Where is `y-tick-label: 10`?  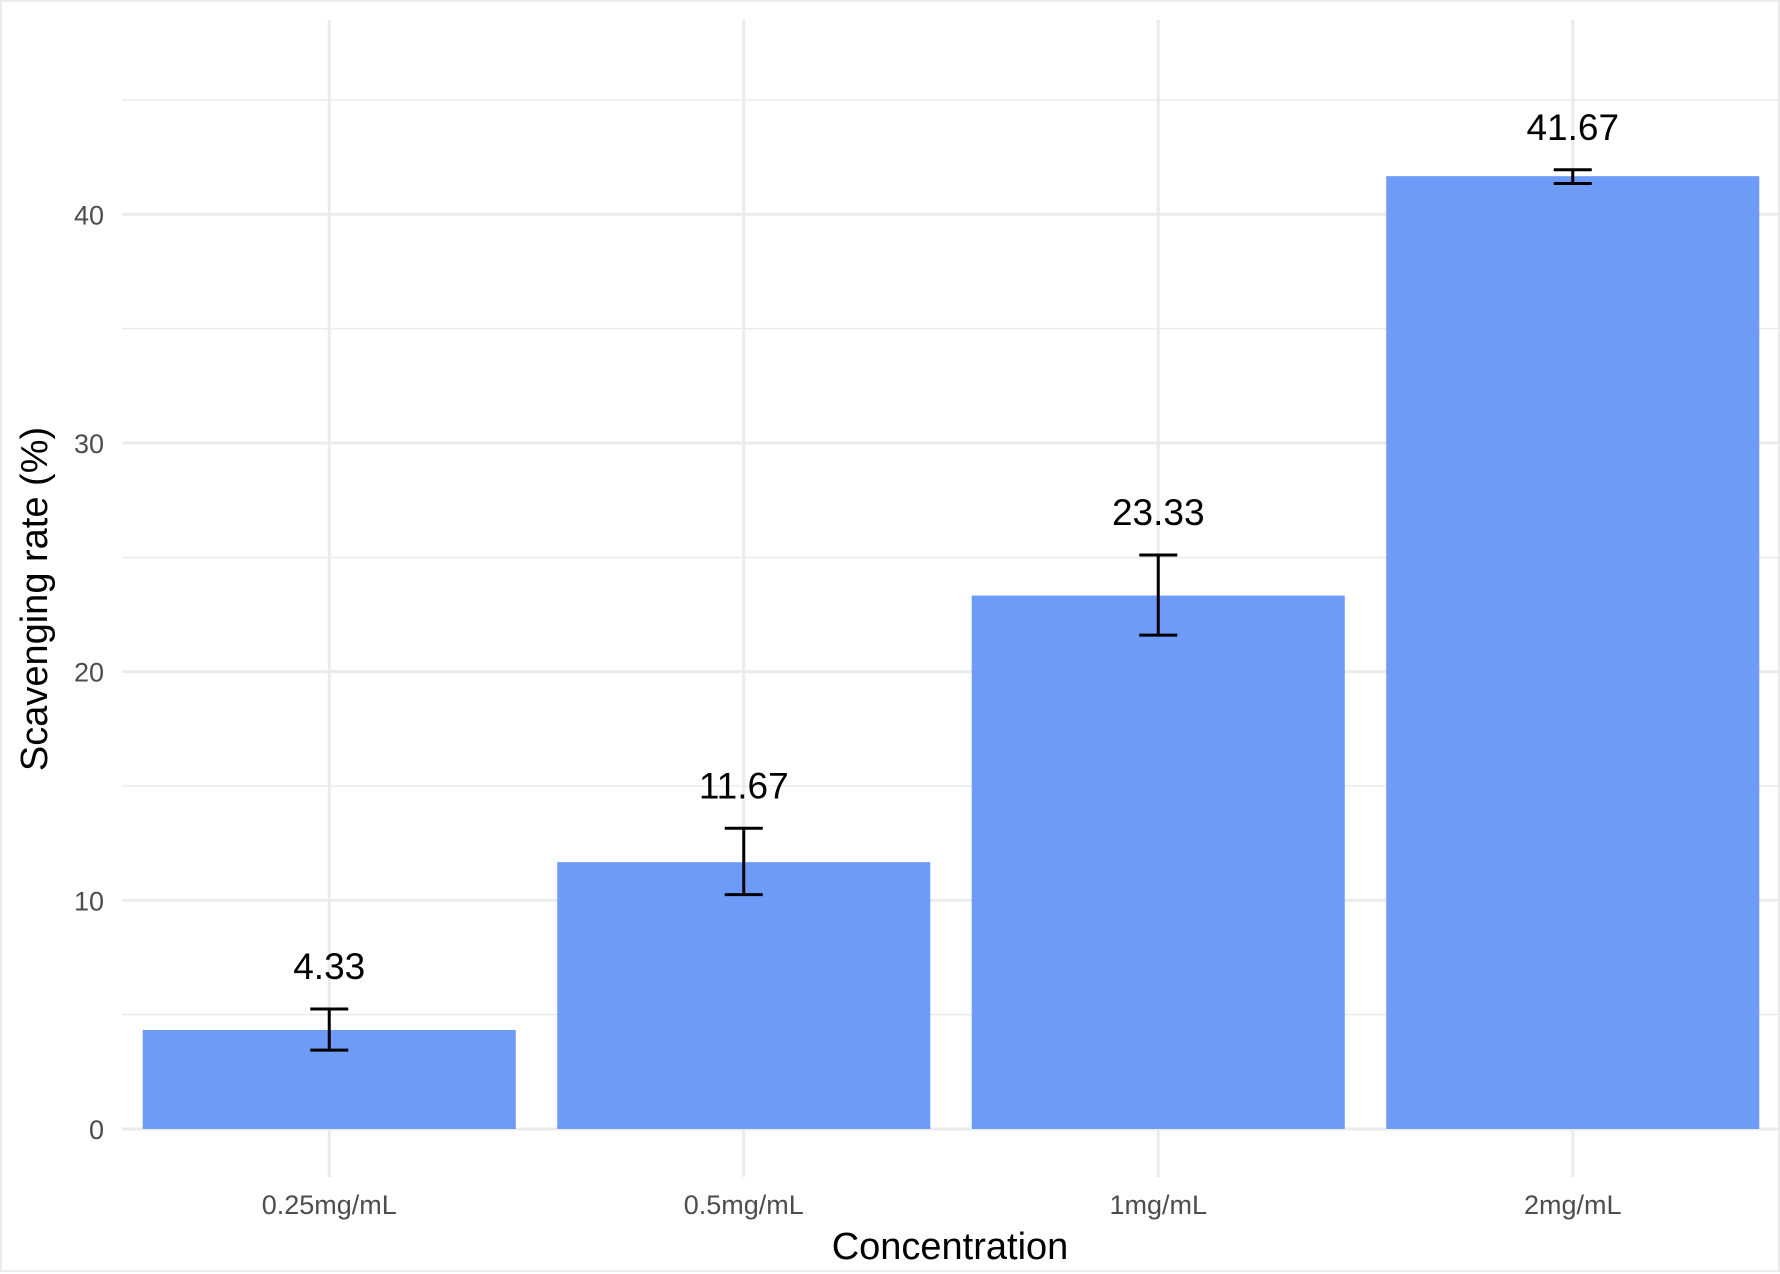
y-tick-label: 10 is located at coordinates (89, 901).